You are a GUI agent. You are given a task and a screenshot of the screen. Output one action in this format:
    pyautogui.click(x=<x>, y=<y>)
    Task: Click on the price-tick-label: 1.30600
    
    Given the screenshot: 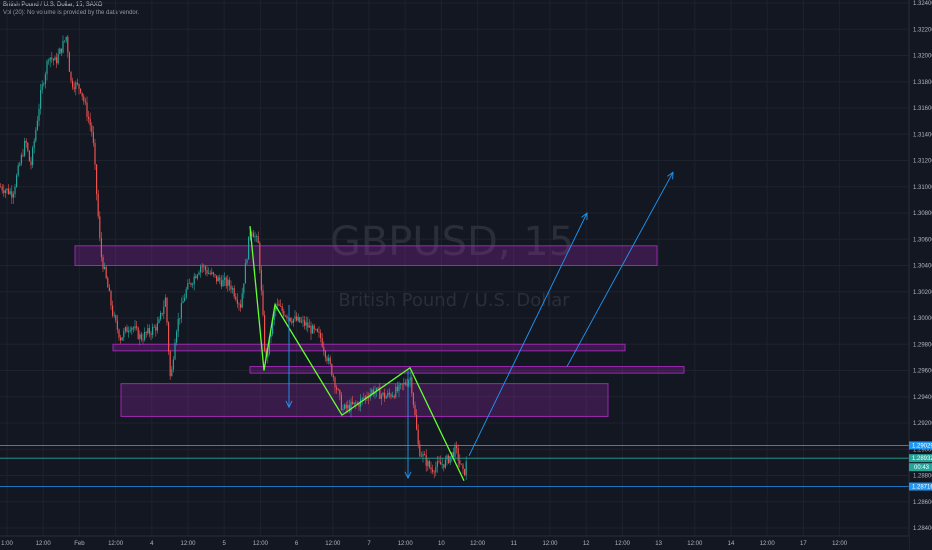 What is the action you would take?
    pyautogui.click(x=922, y=240)
    